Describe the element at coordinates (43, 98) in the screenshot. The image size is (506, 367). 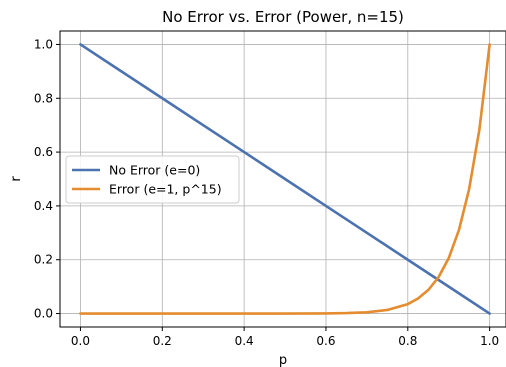
I see `y-tick-label-4: 0.8` at that location.